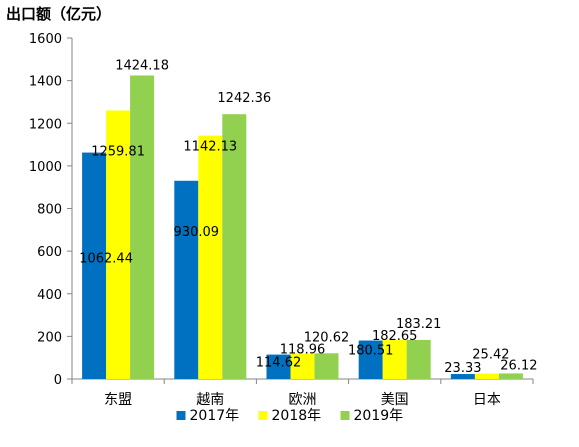 The height and width of the screenshot is (447, 579). What do you see at coordinates (49, 210) in the screenshot?
I see `y-tick-label: 800` at bounding box center [49, 210].